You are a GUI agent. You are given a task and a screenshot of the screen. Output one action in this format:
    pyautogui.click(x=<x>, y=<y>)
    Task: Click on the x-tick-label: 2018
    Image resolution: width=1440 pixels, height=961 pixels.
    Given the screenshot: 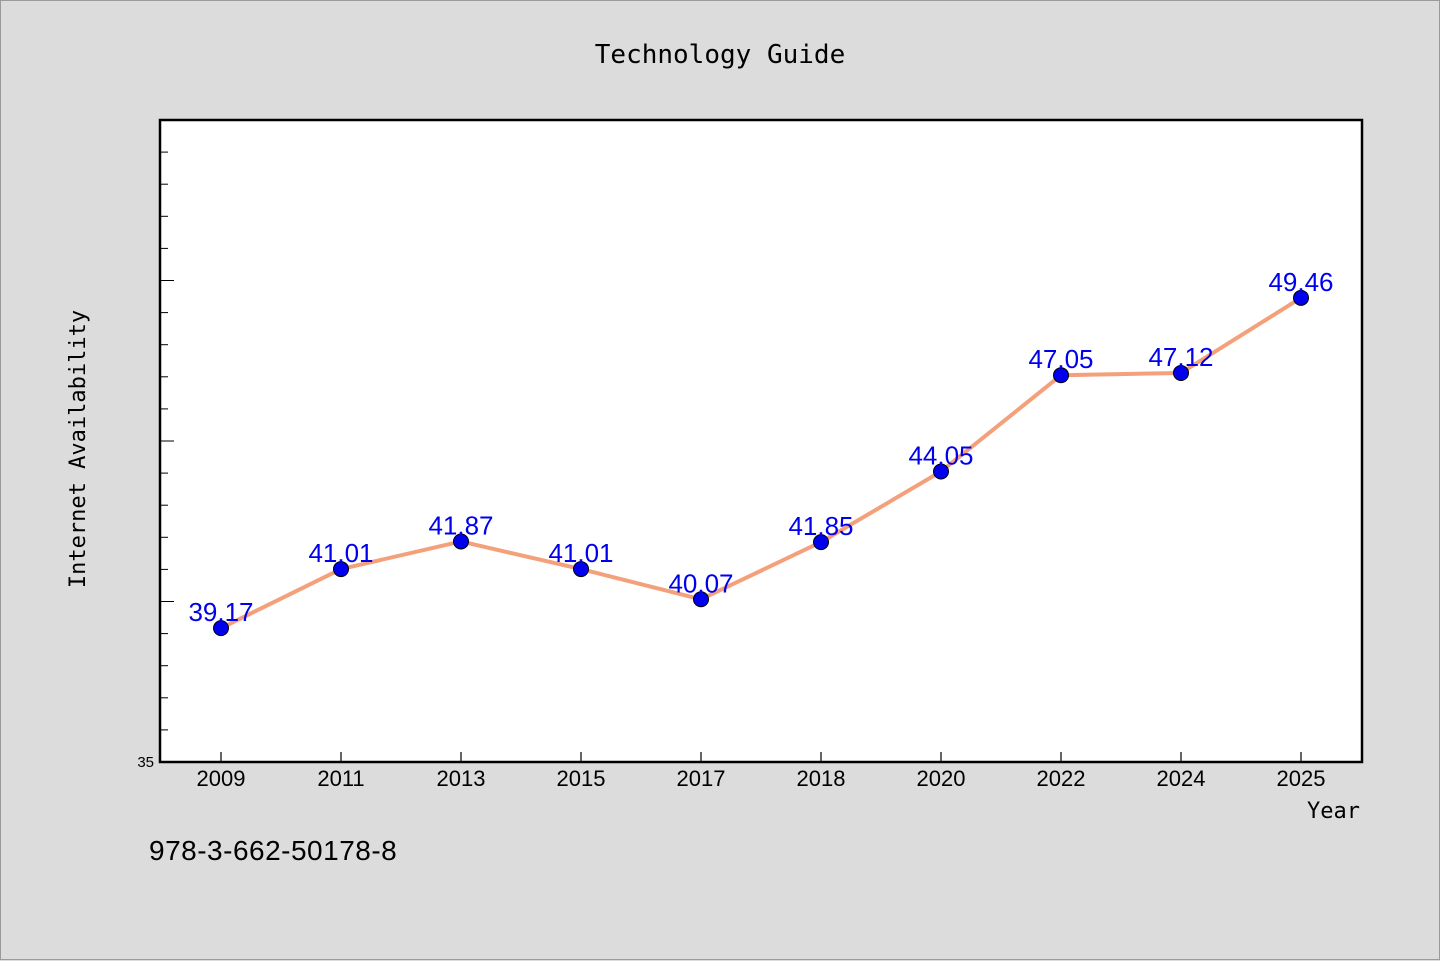 What is the action you would take?
    pyautogui.click(x=821, y=778)
    